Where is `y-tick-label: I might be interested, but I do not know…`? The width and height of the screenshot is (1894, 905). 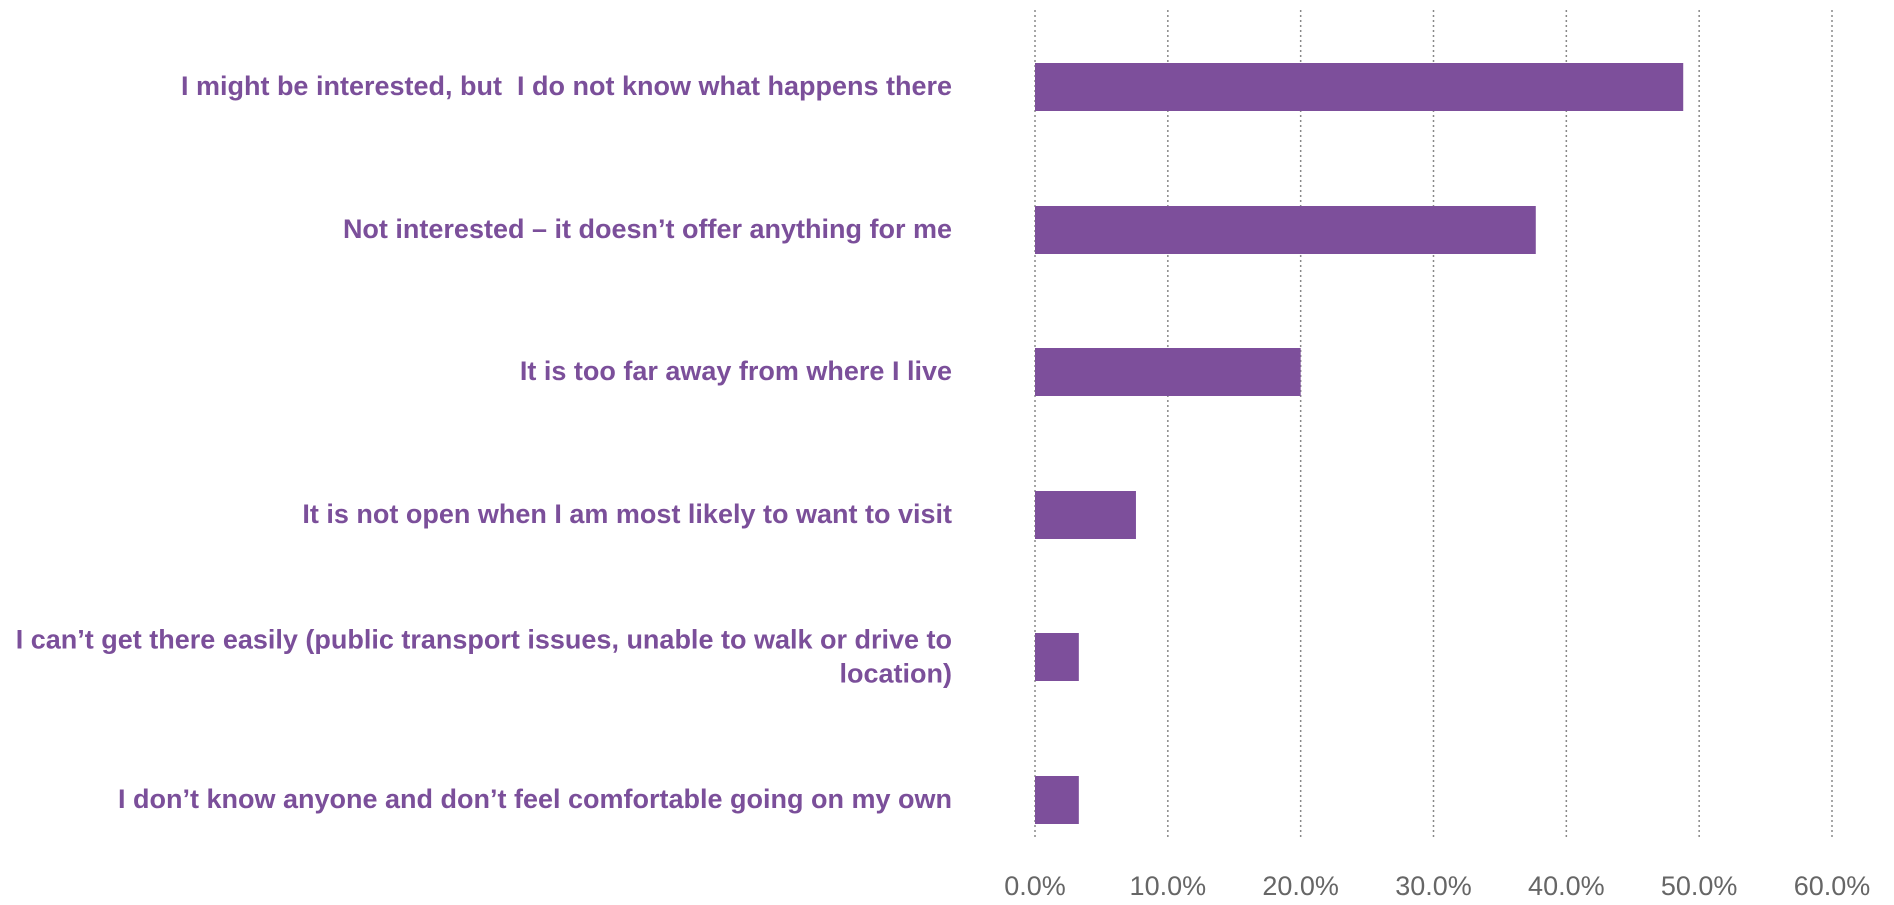
y-tick-label: I might be interested, but I do not know… is located at coordinates (566, 86).